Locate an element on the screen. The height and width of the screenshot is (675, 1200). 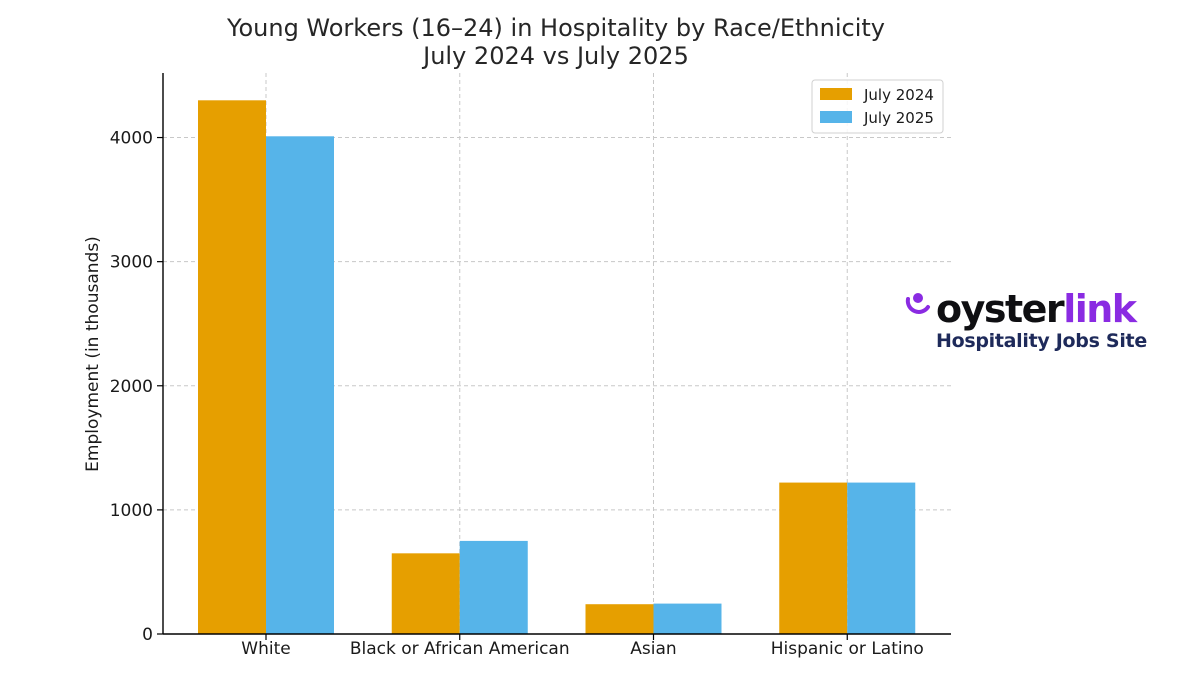
legend-label: July 2025 is located at coordinates (898, 118).